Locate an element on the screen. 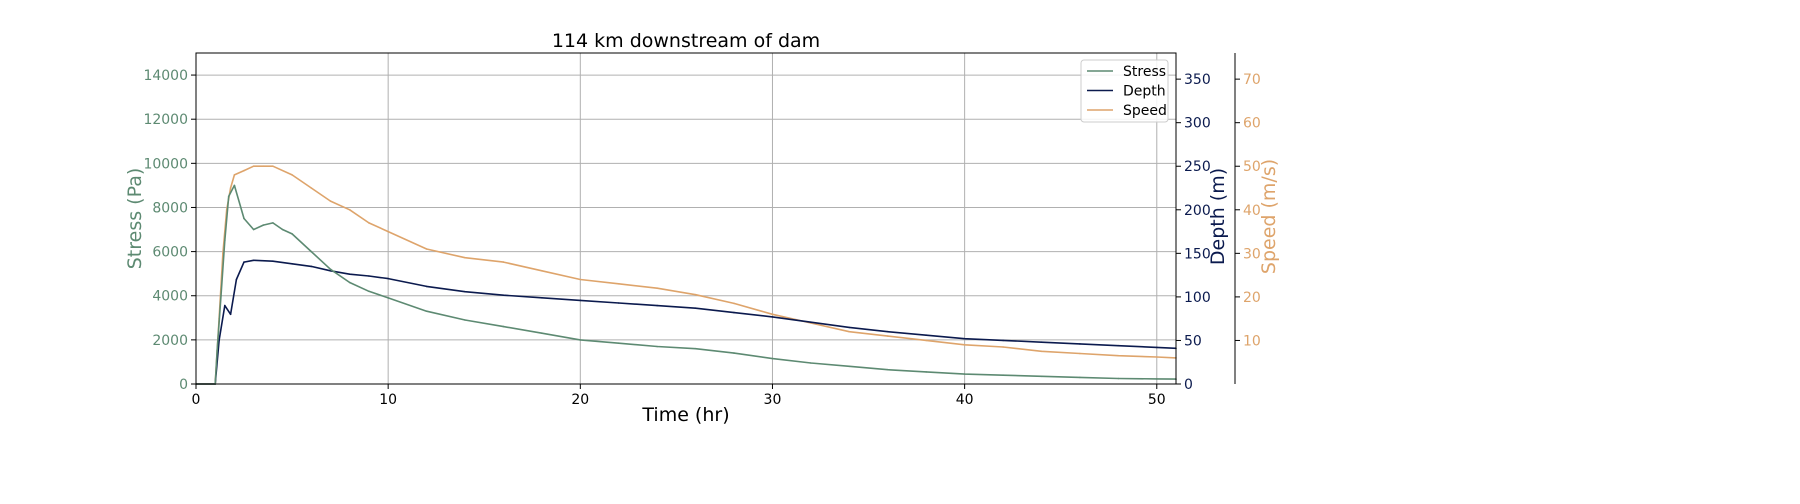 The image size is (1800, 504). stress-axis-title: Stress (Pa) is located at coordinates (135, 219).